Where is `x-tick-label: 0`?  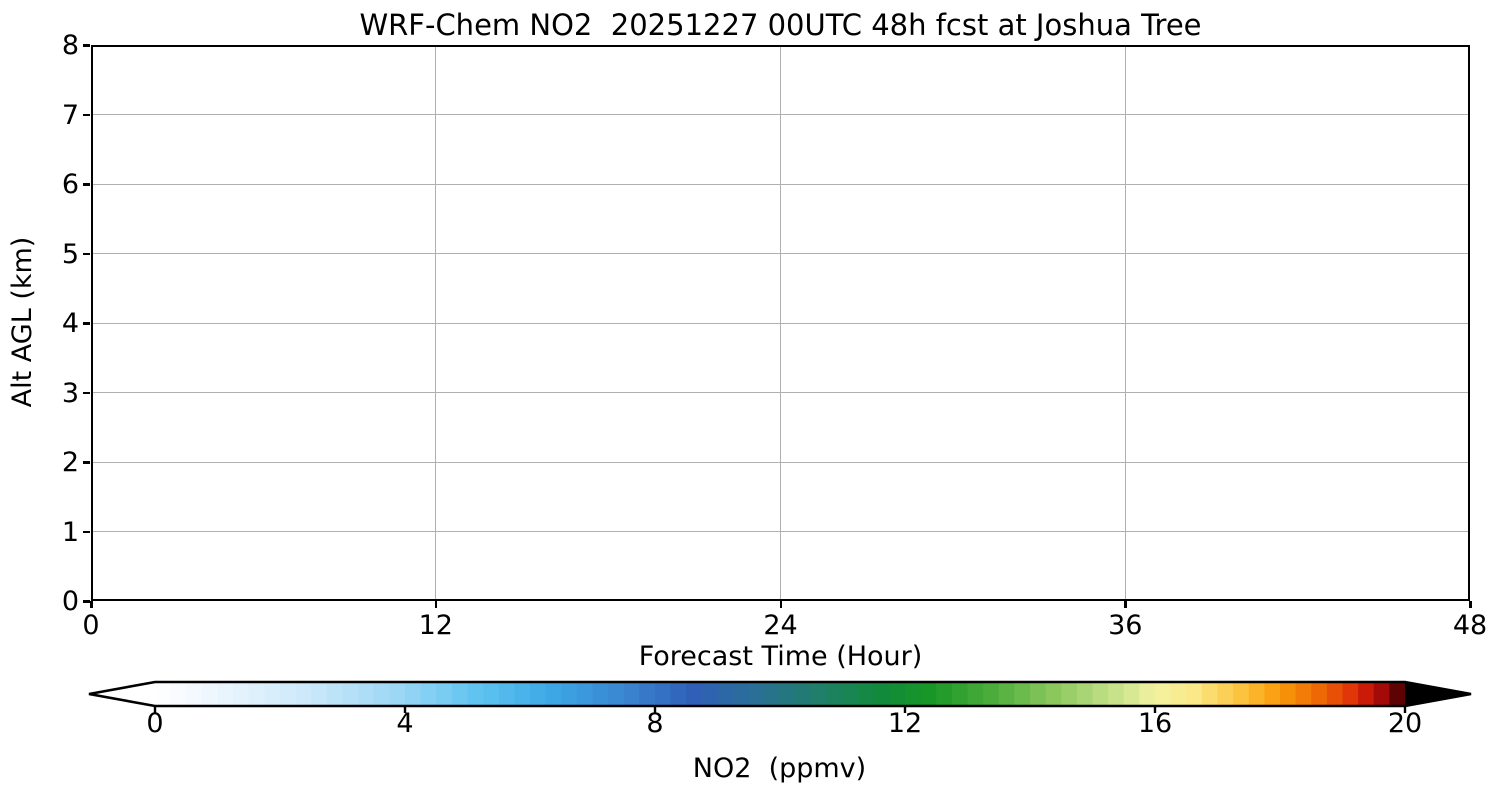 x-tick-label: 0 is located at coordinates (91, 625).